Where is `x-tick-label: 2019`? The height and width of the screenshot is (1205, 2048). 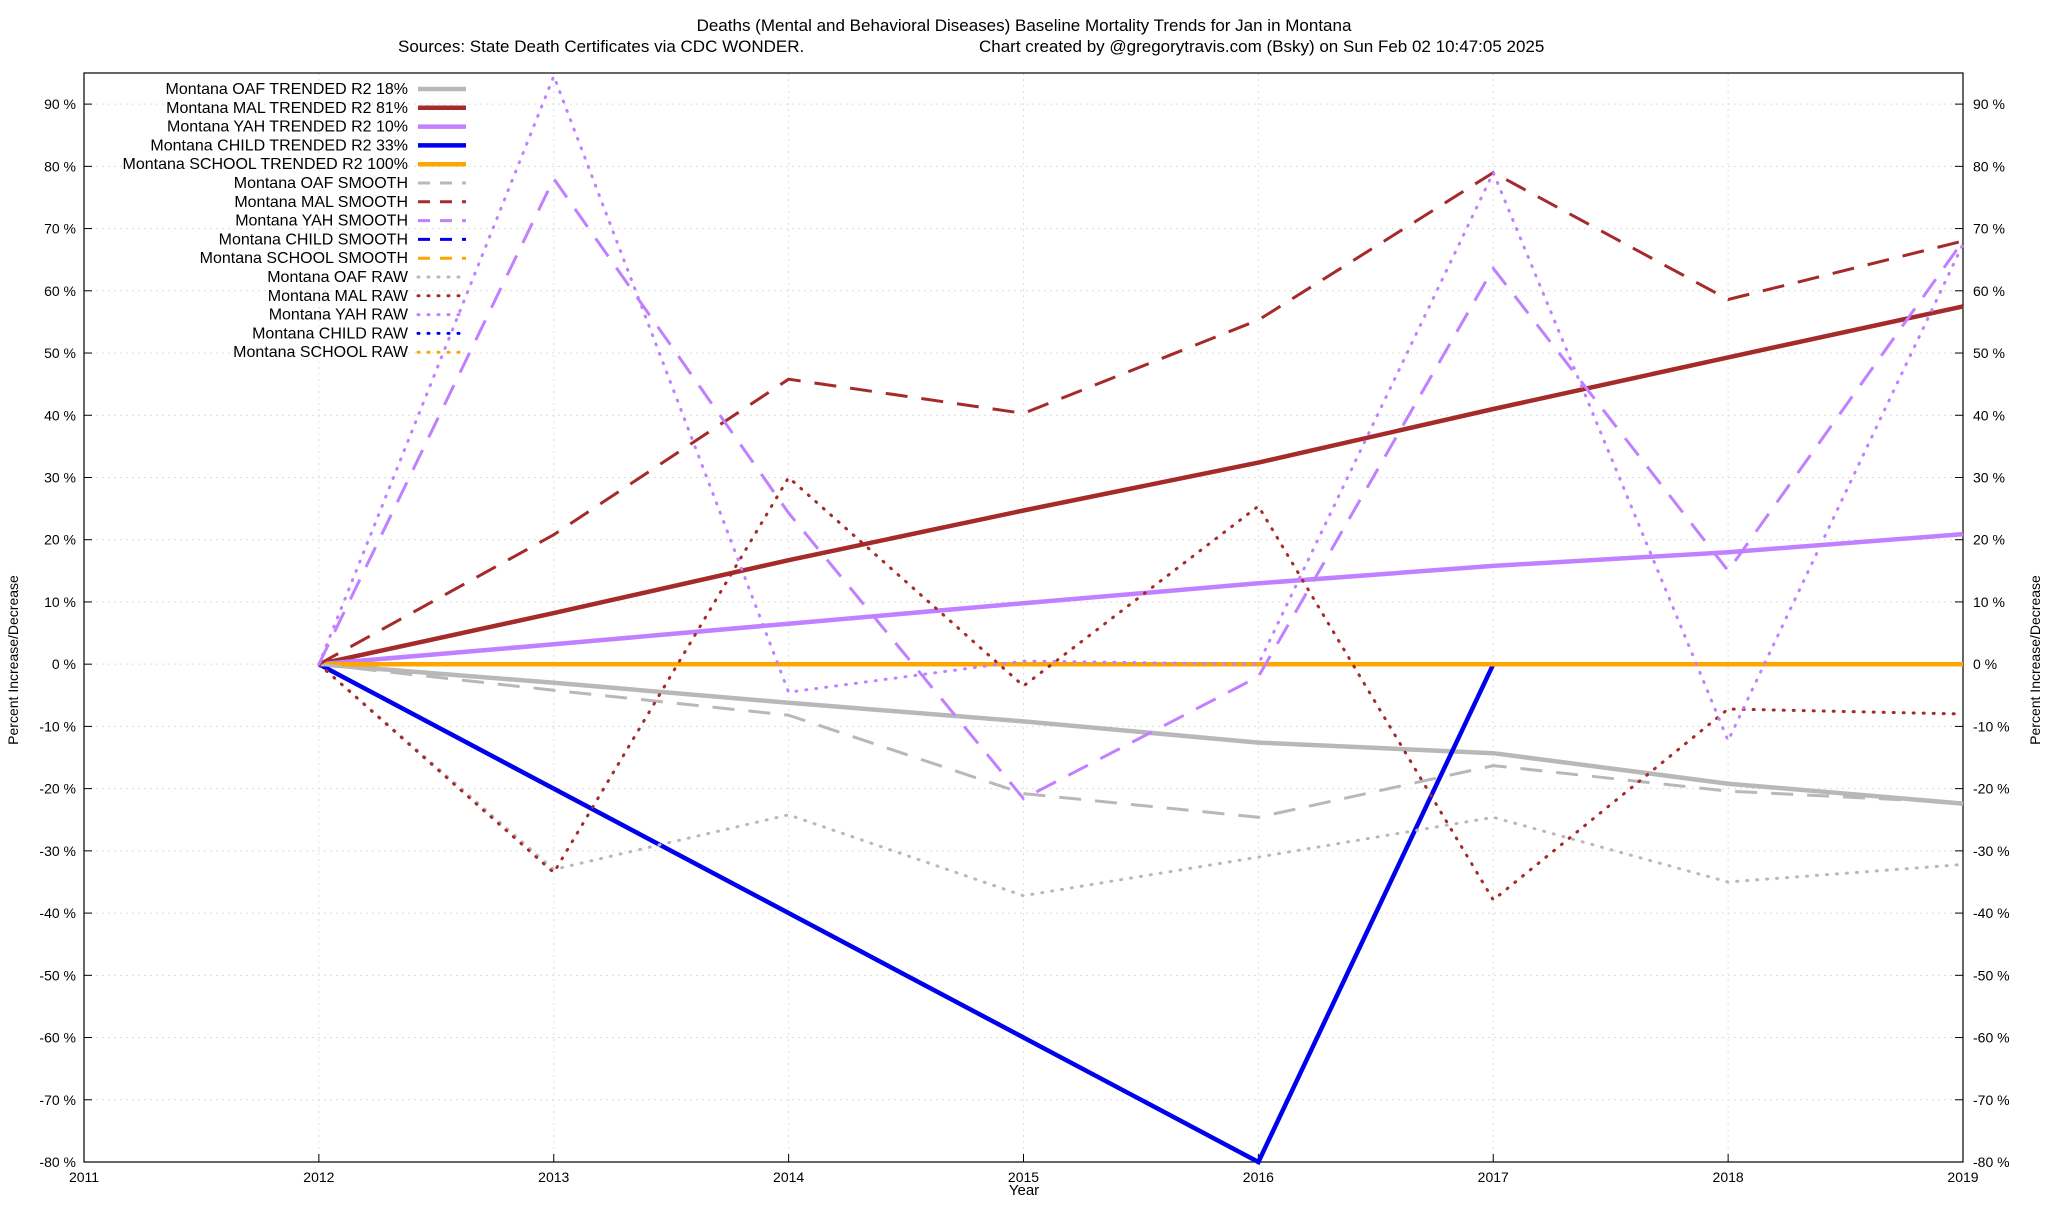
x-tick-label: 2019 is located at coordinates (1962, 1177).